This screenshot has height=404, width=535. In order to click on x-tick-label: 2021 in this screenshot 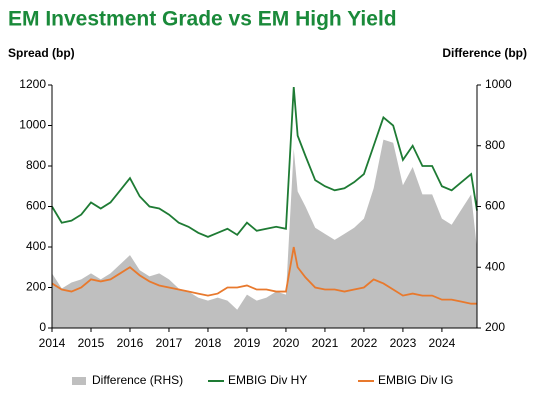, I will do `click(325, 343)`.